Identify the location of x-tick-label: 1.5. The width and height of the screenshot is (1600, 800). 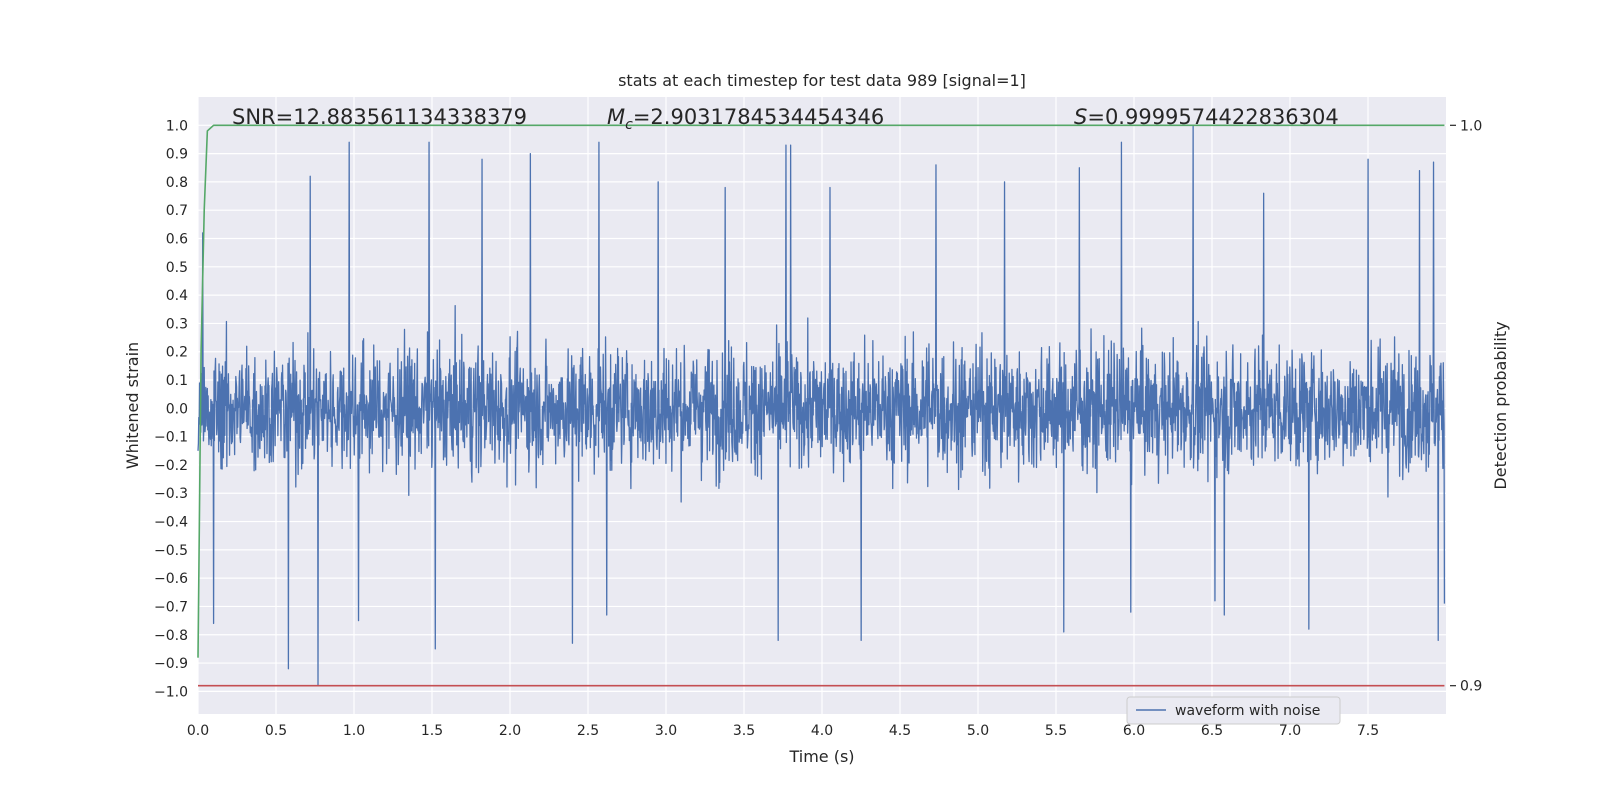
(432, 731).